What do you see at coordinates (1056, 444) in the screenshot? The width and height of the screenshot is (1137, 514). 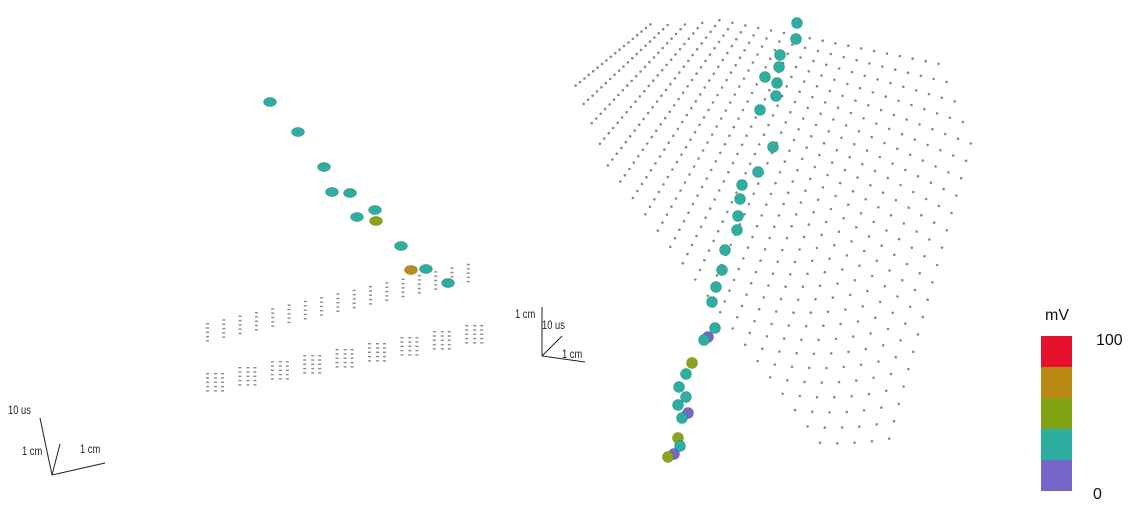 I see `colorbar-swatch` at bounding box center [1056, 444].